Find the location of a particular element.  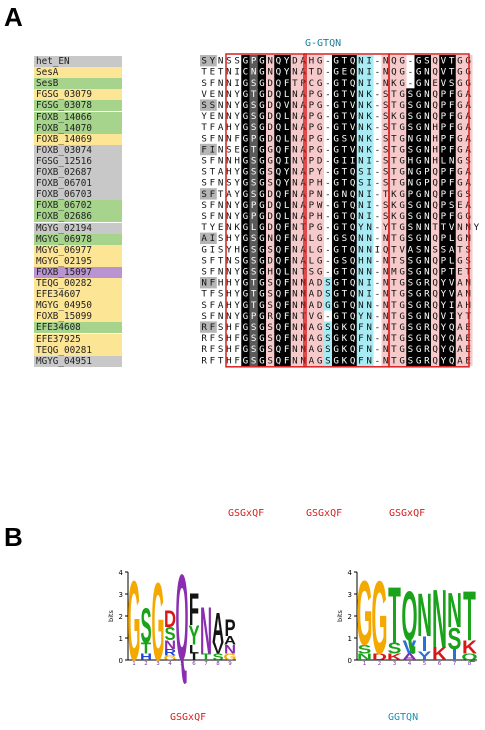

logo2-logo-letter: A is located at coordinates (410, 657).